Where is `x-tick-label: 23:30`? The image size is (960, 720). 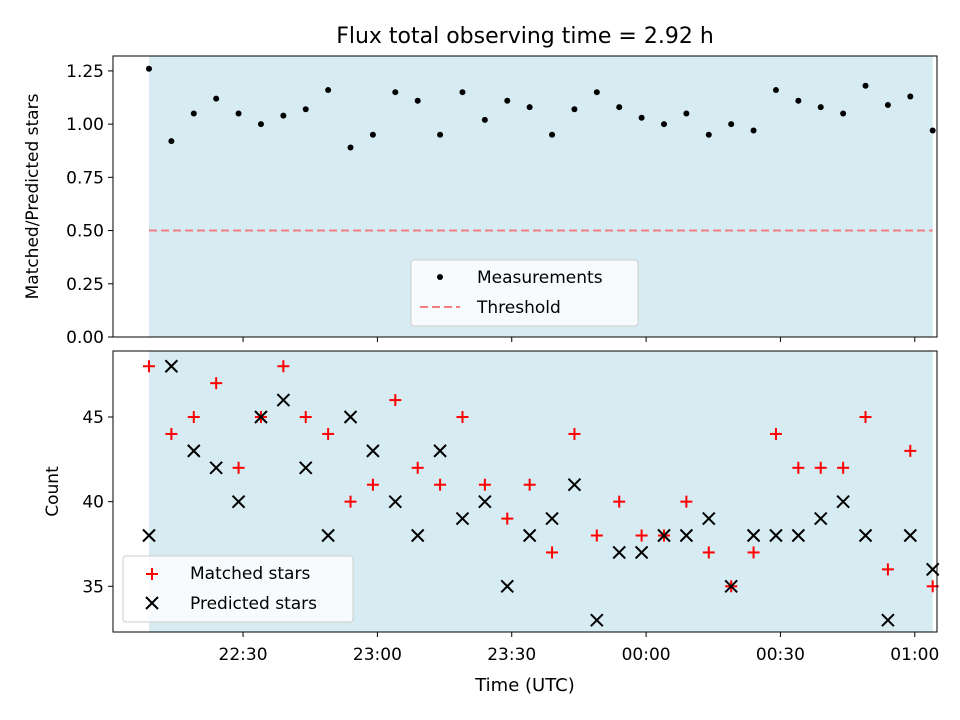
x-tick-label: 23:30 is located at coordinates (511, 655).